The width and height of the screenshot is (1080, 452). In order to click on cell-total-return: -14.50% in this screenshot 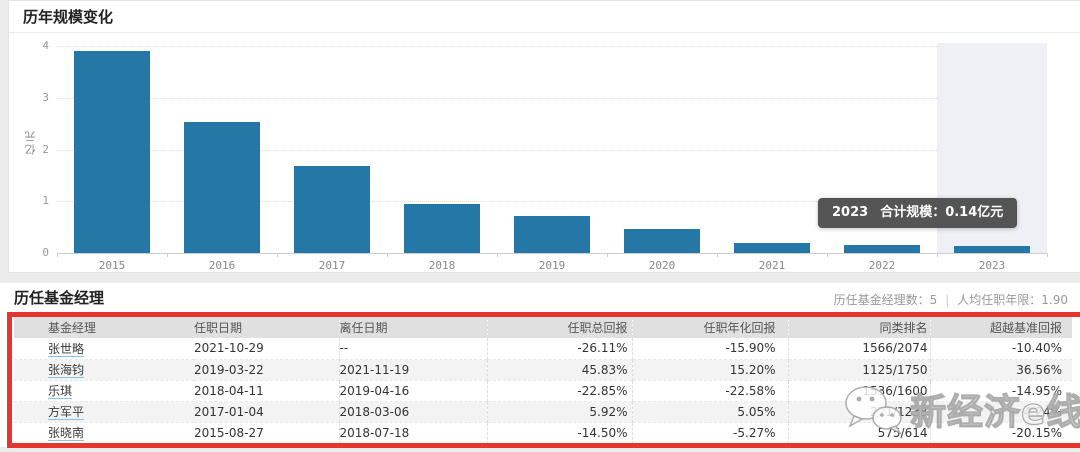, I will do `click(559, 432)`.